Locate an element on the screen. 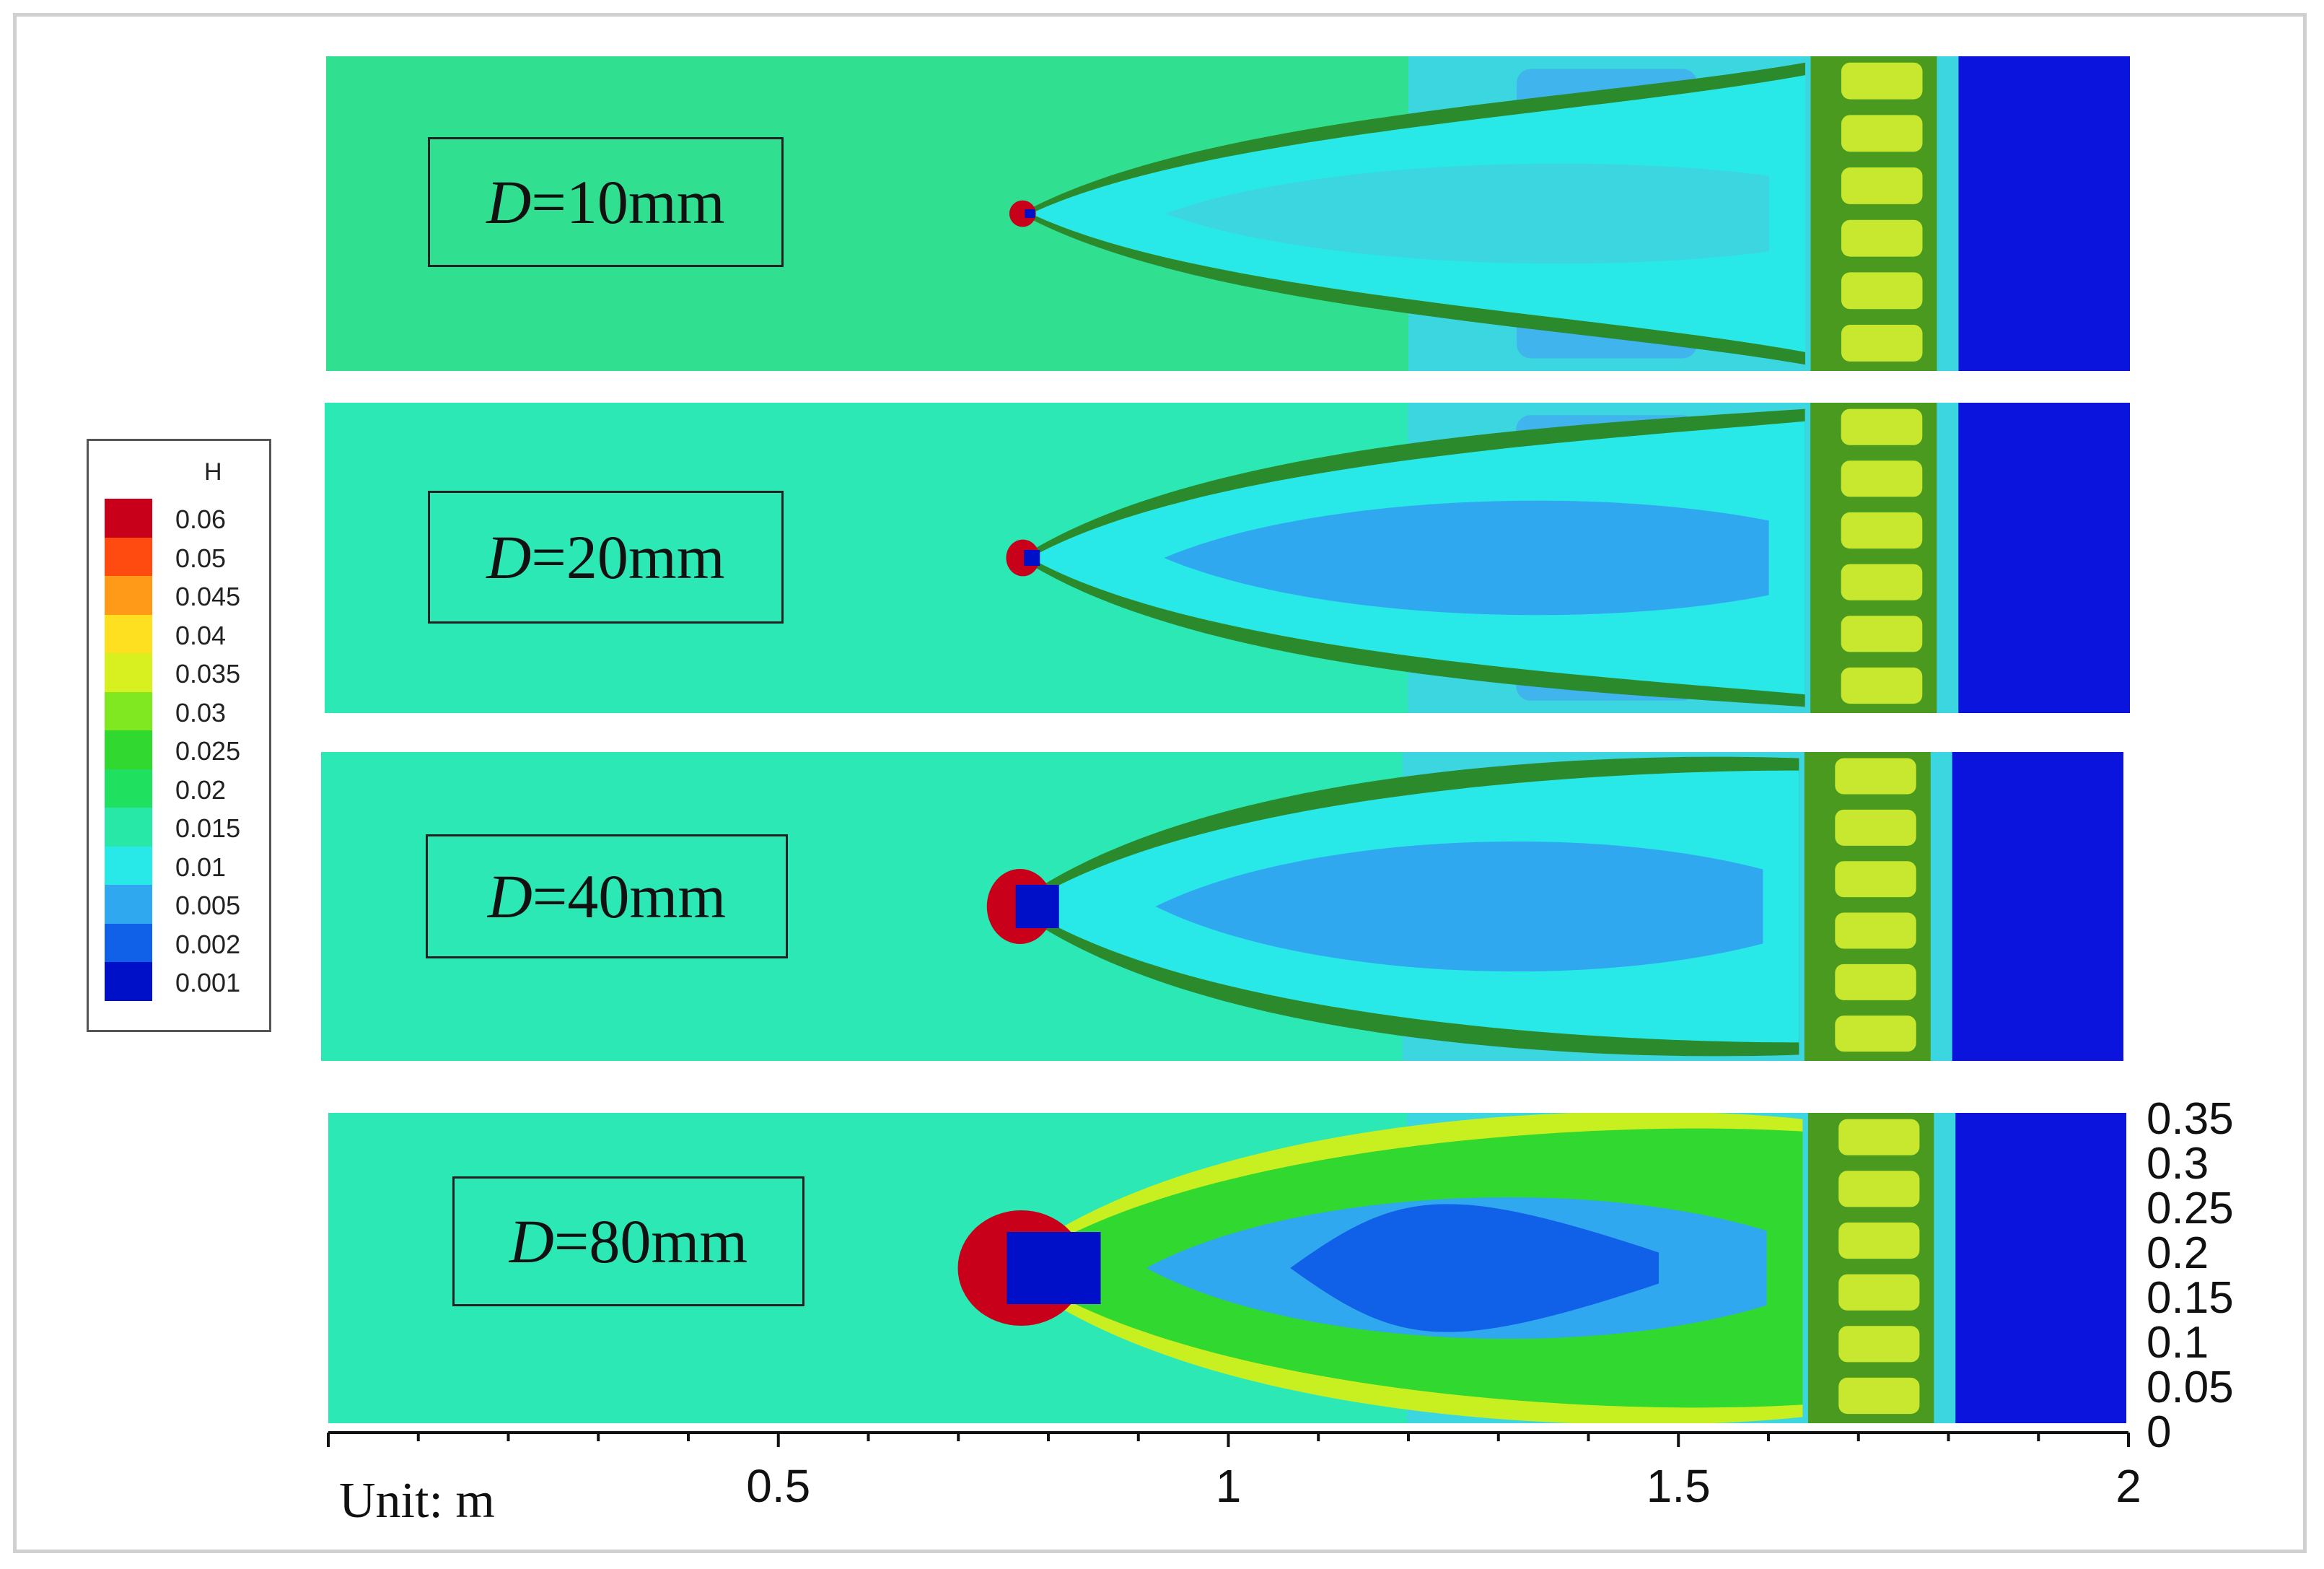  colorbar-title: H is located at coordinates (213, 472).